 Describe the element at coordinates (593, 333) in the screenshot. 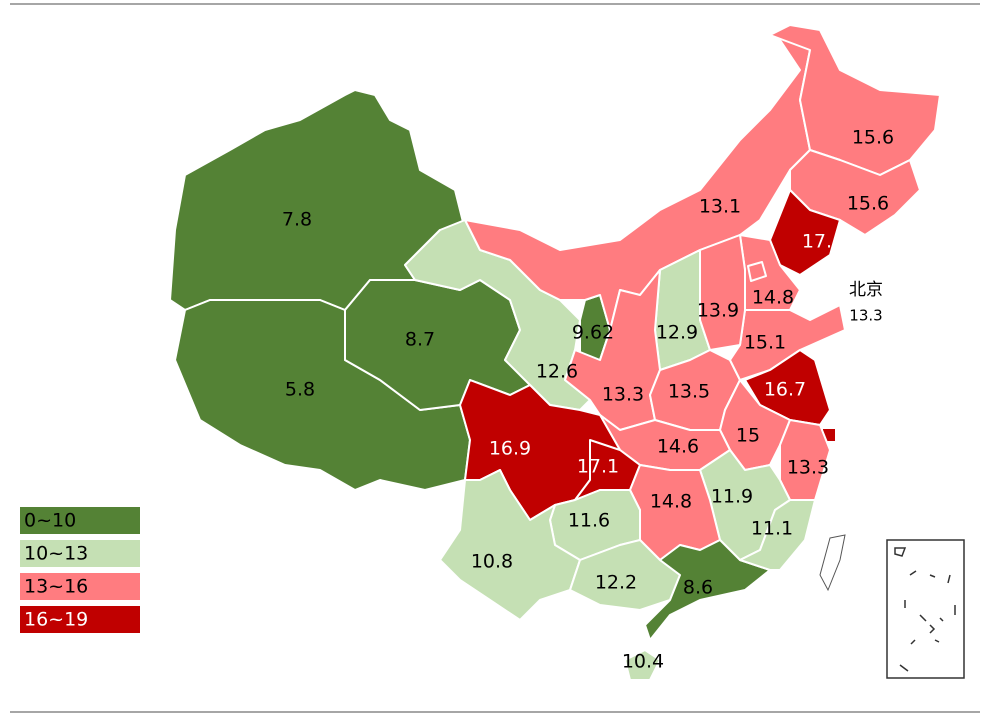

I see `region-label: 9.62` at that location.